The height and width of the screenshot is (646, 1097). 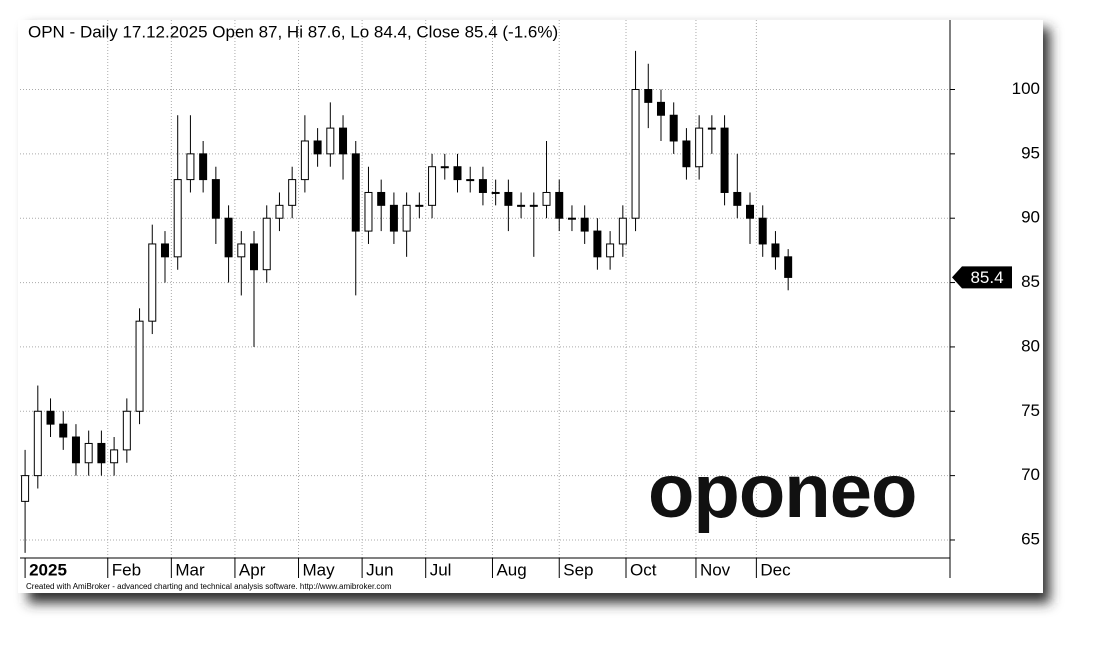 What do you see at coordinates (48, 569) in the screenshot?
I see `x-tick-label: 2025` at bounding box center [48, 569].